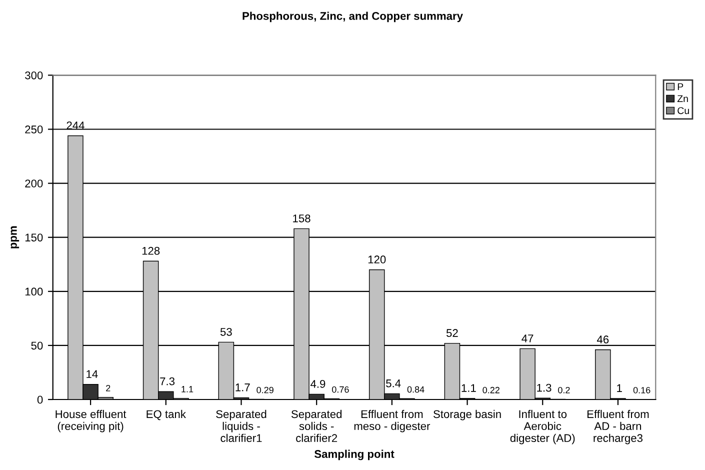 The height and width of the screenshot is (470, 705). Describe the element at coordinates (40, 400) in the screenshot. I see `y-tick-label: 0` at that location.